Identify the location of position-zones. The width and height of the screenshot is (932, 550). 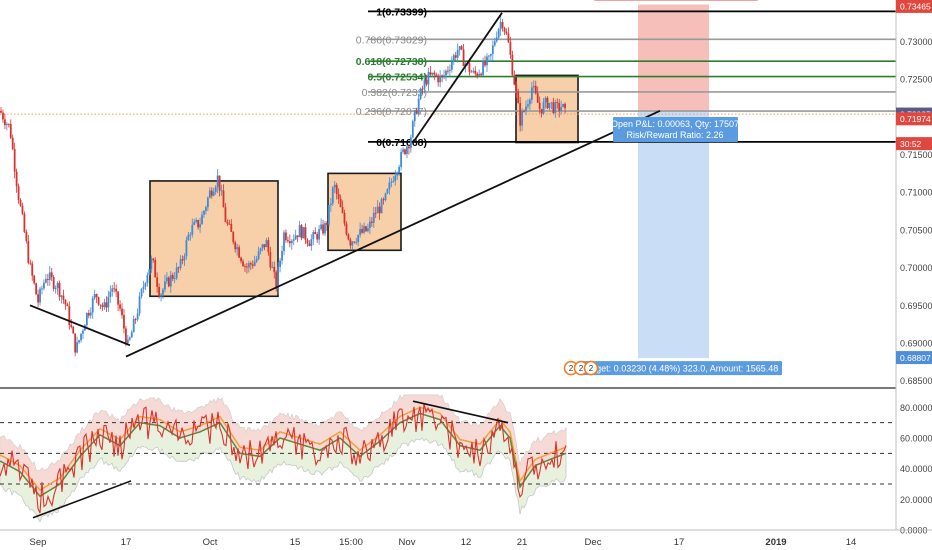
(673, 181).